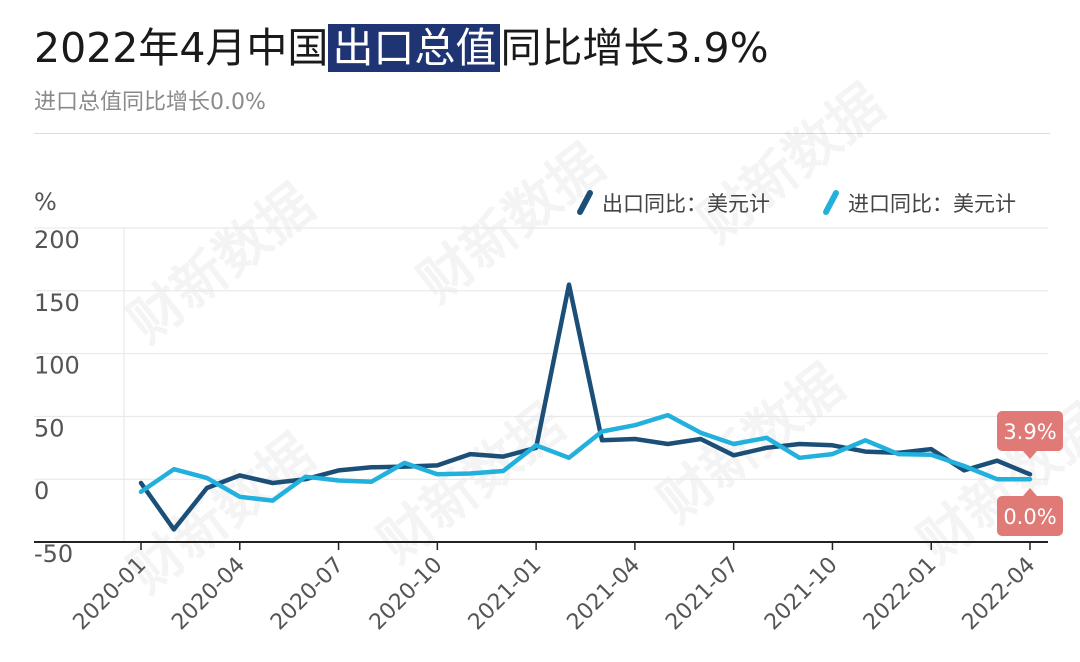 This screenshot has height=662, width=1080. Describe the element at coordinates (53, 554) in the screenshot. I see `y-tick-label: -50` at that location.